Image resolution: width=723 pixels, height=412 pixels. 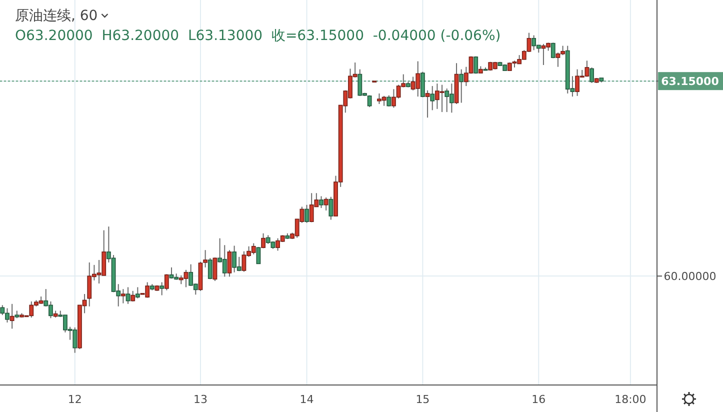 I want to click on x-tick-label: 15, so click(x=423, y=399).